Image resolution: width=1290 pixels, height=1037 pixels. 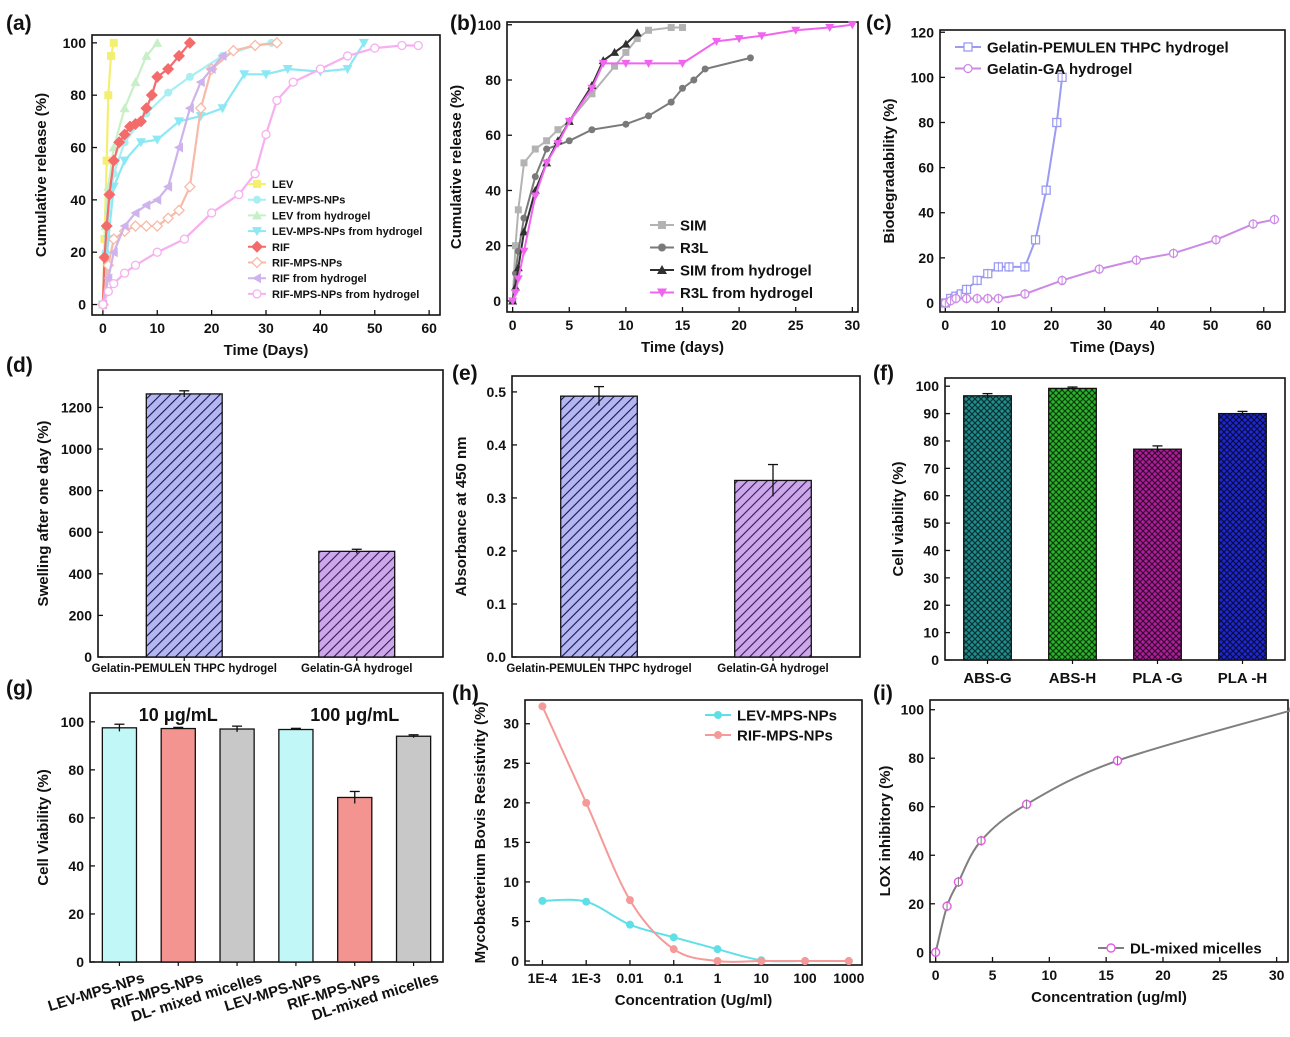 I want to click on x-category-label: ABS-G, so click(x=987, y=678).